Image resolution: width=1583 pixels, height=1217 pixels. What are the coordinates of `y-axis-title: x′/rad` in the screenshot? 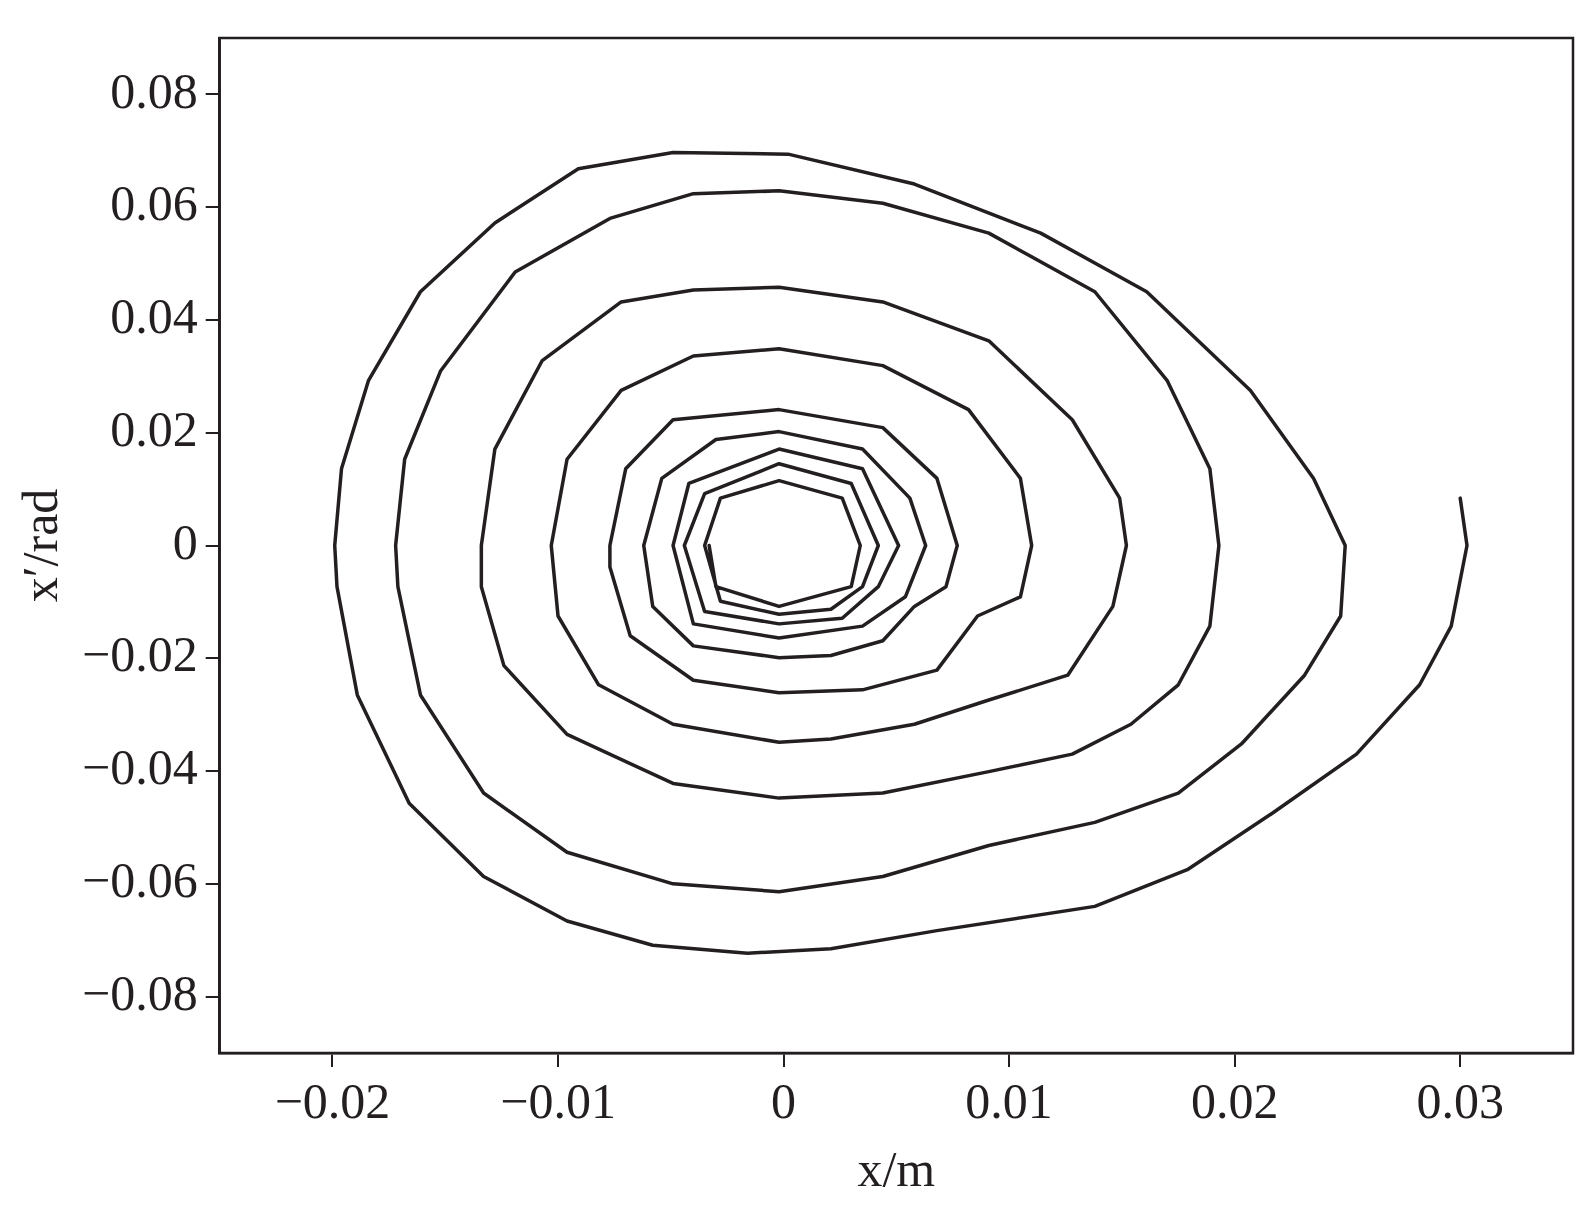 It's located at (40, 545).